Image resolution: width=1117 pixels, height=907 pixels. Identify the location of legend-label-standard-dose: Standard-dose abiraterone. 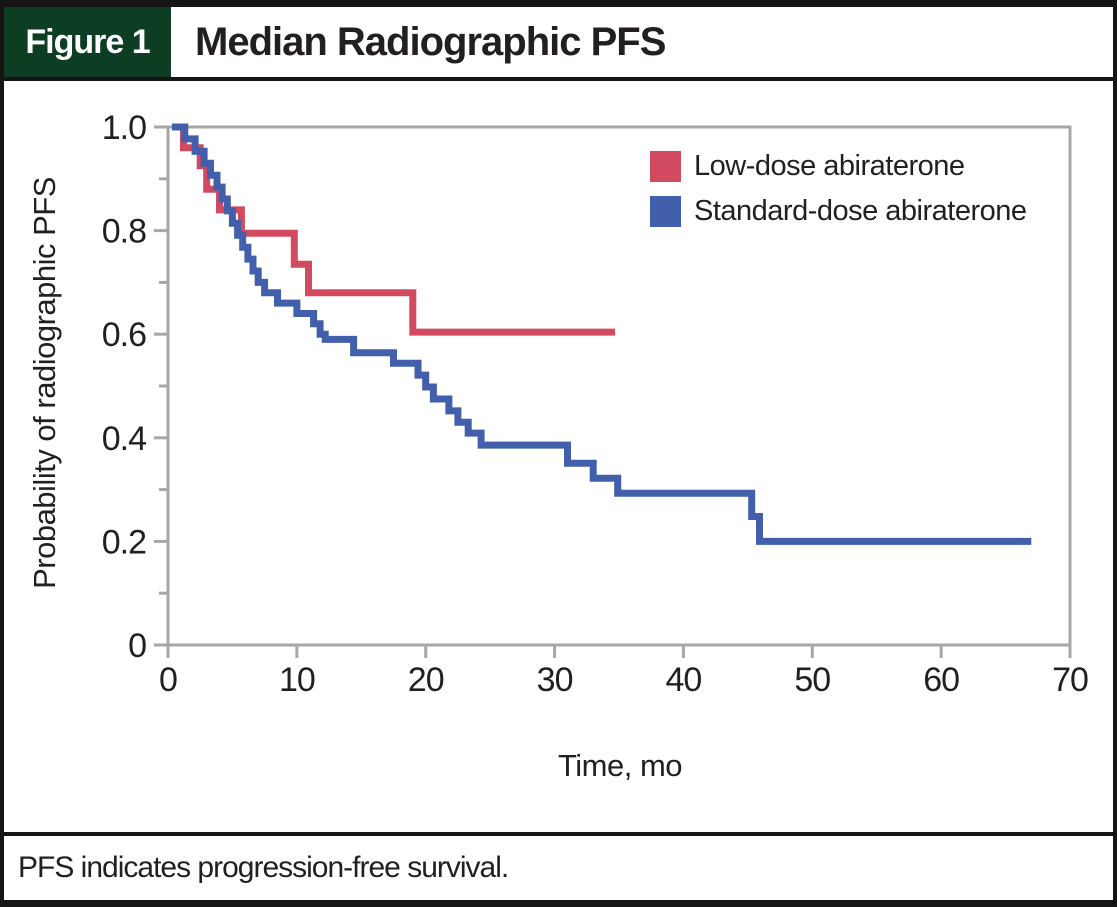
(860, 211).